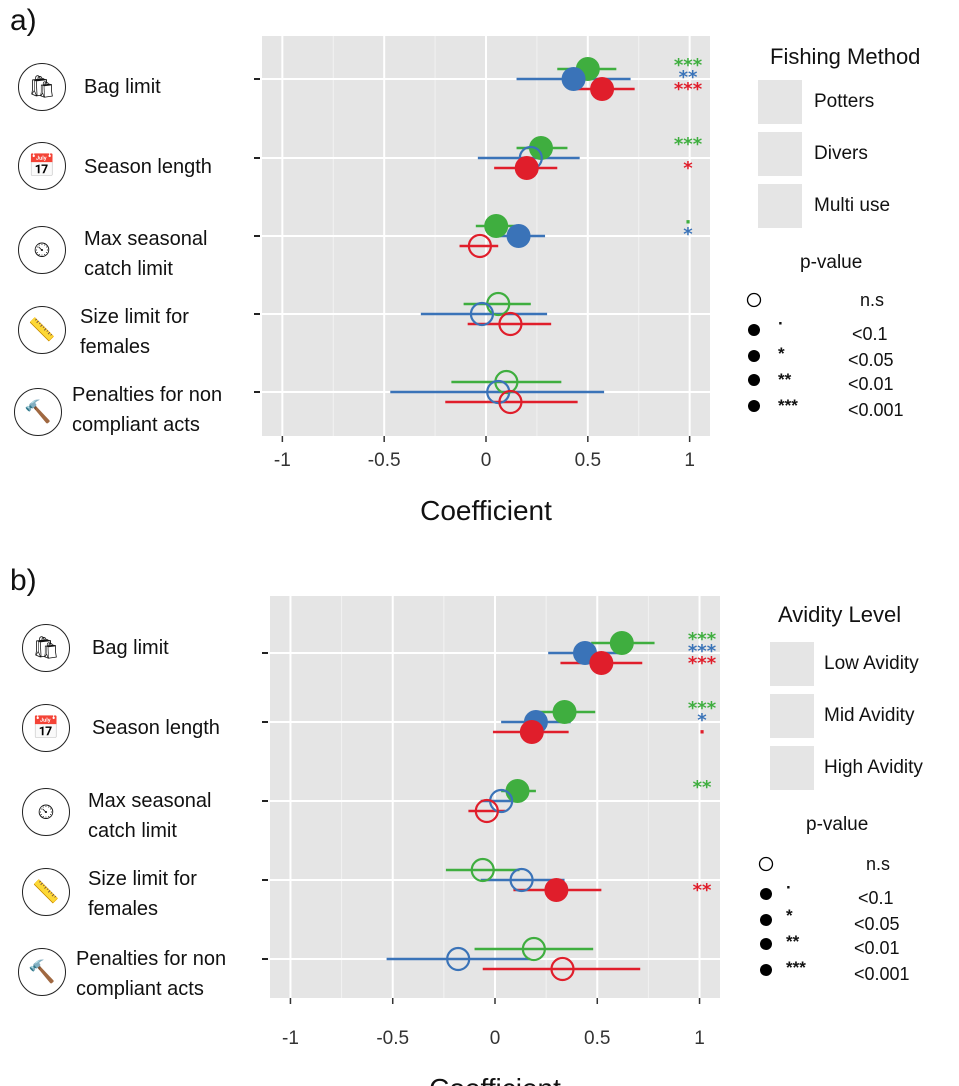 The width and height of the screenshot is (959, 1086). What do you see at coordinates (781, 353) in the screenshot?
I see `pvalue-symbol: *` at bounding box center [781, 353].